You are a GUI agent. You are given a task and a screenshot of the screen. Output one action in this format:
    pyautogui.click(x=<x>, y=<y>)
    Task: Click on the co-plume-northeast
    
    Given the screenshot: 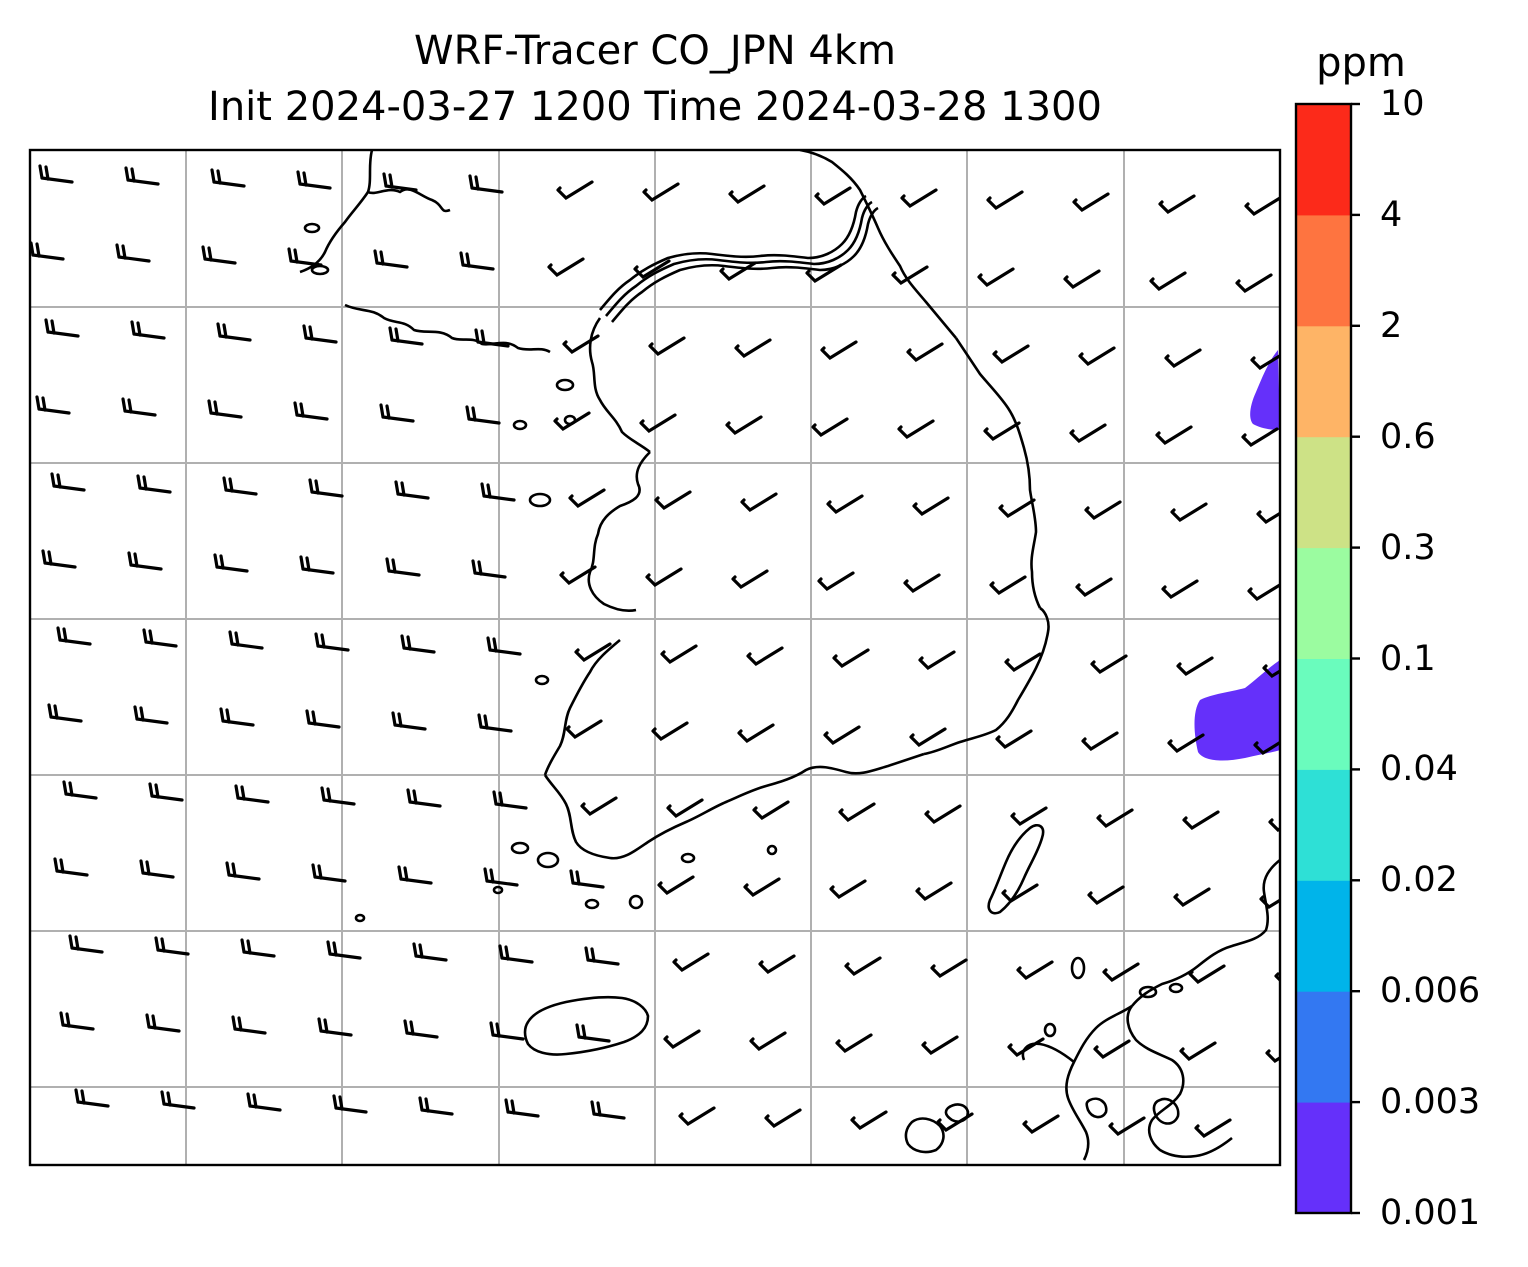 What is the action you would take?
    pyautogui.click(x=1265, y=390)
    